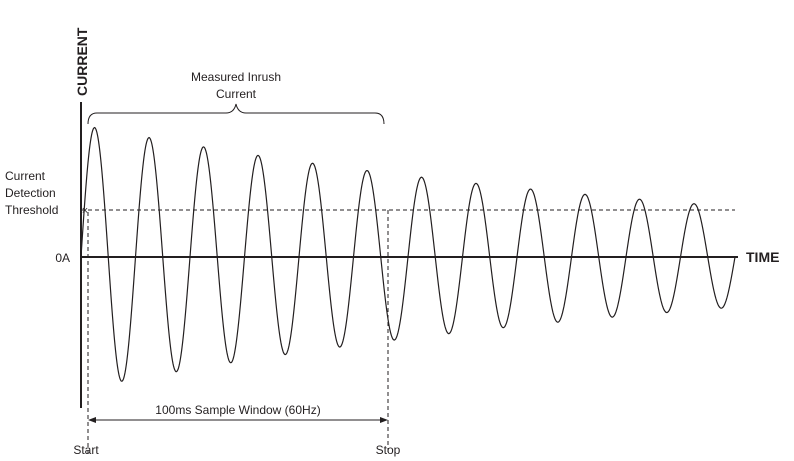 The image size is (794, 461). Describe the element at coordinates (31, 210) in the screenshot. I see `threshold-label-line3: Threshold` at that location.